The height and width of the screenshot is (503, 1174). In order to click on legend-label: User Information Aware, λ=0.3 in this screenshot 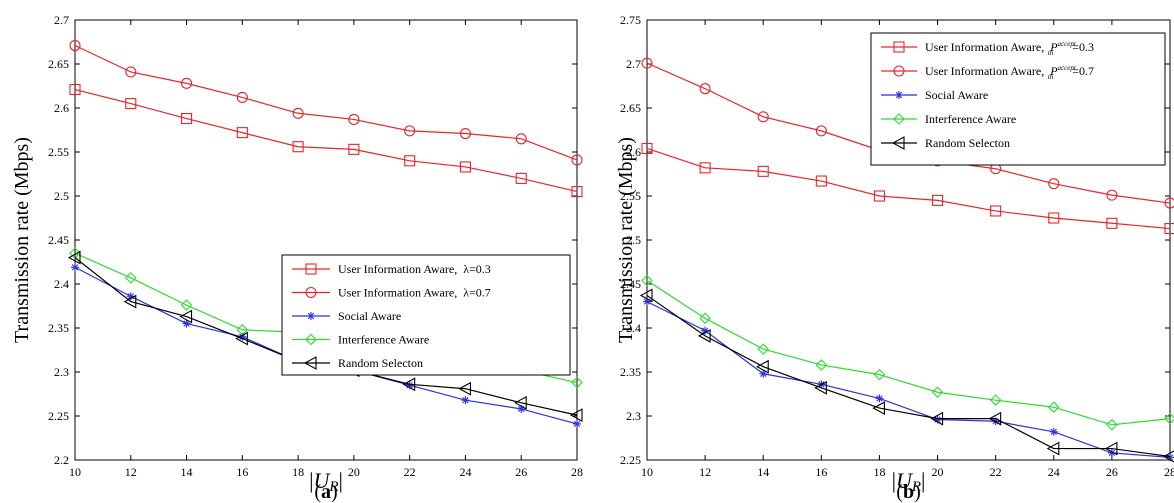, I will do `click(414, 269)`.